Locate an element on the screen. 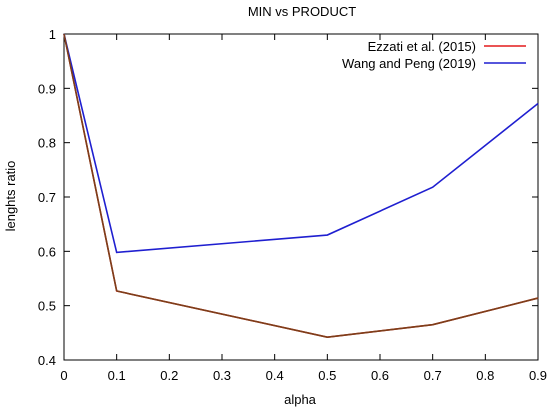 This screenshot has height=411, width=550. x-tick-label: 0.6 is located at coordinates (380, 375).